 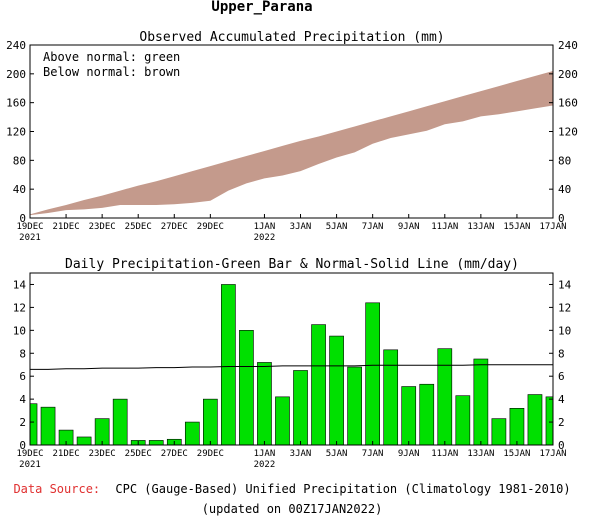 I want to click on accumulated-x-tick-label: 13JAN, so click(x=480, y=227).